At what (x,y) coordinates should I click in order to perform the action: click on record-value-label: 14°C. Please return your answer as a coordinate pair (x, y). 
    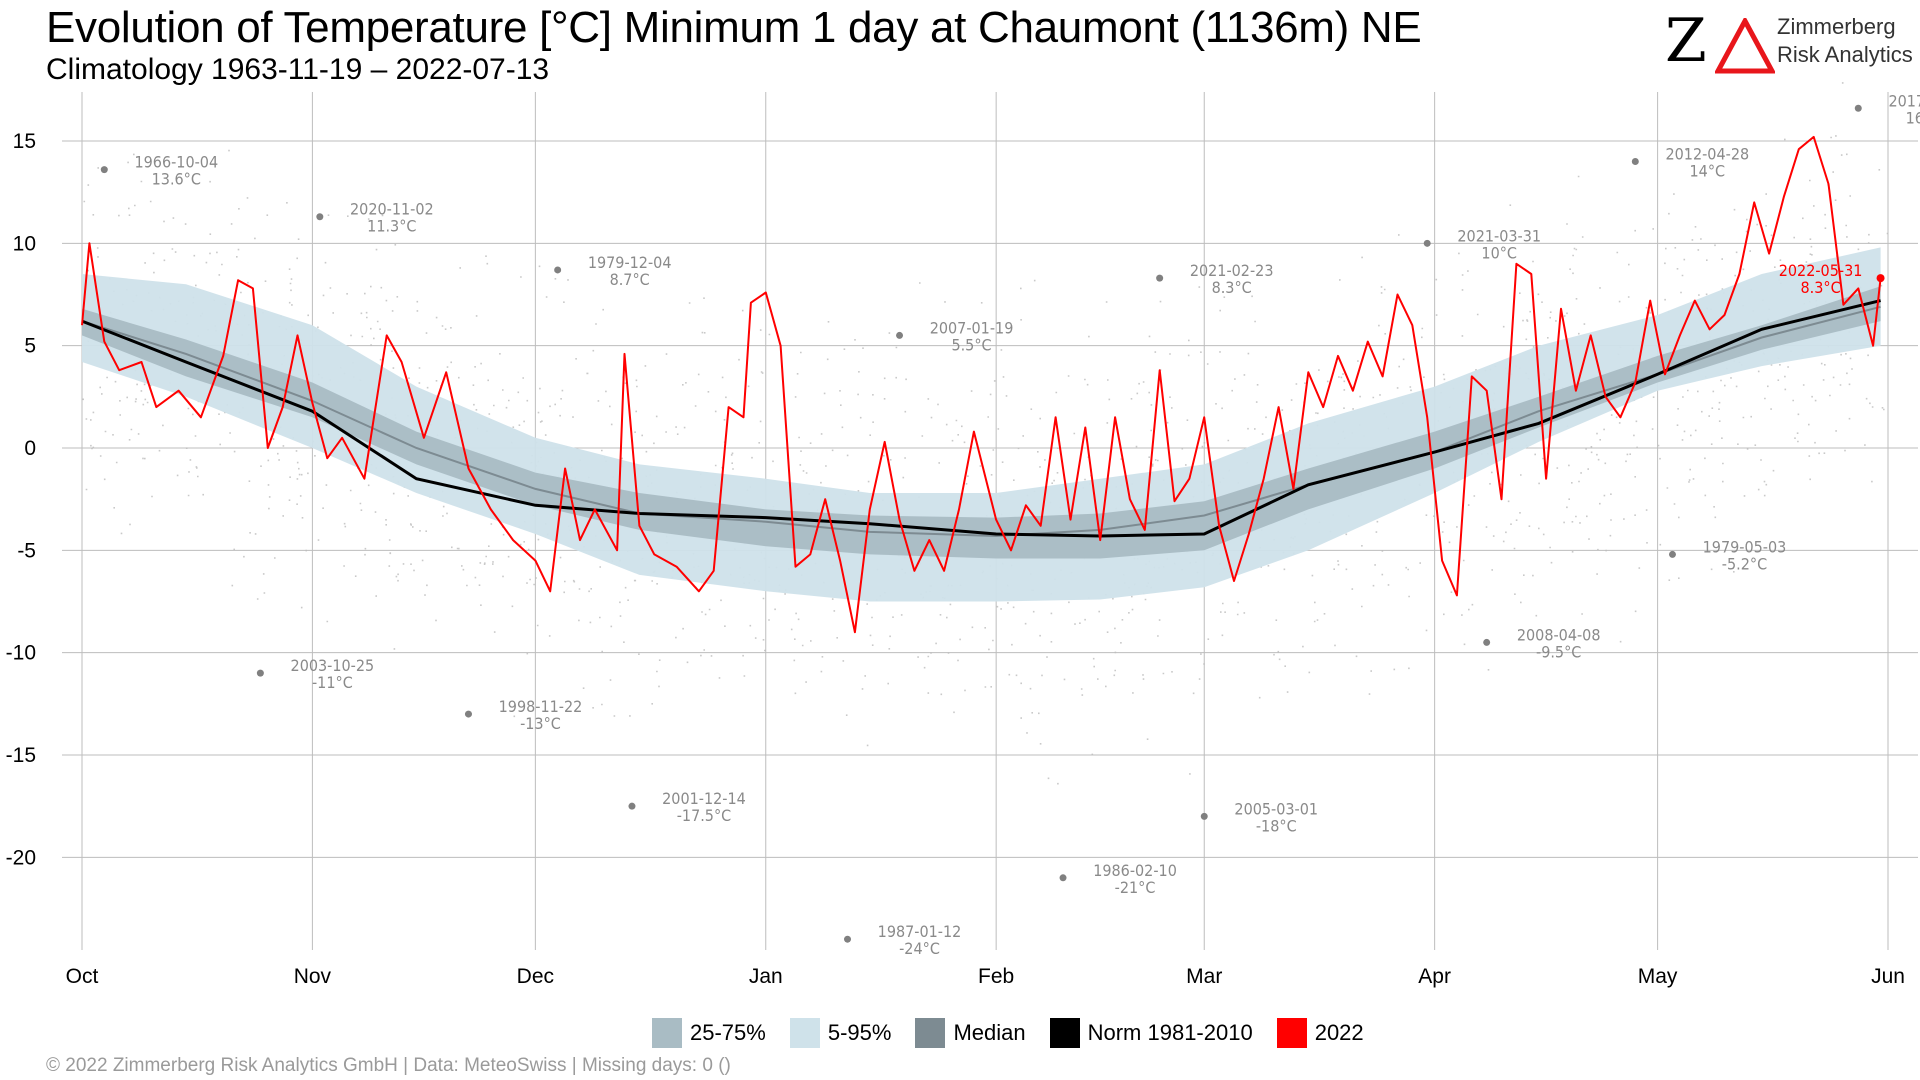
    Looking at the image, I should click on (1708, 170).